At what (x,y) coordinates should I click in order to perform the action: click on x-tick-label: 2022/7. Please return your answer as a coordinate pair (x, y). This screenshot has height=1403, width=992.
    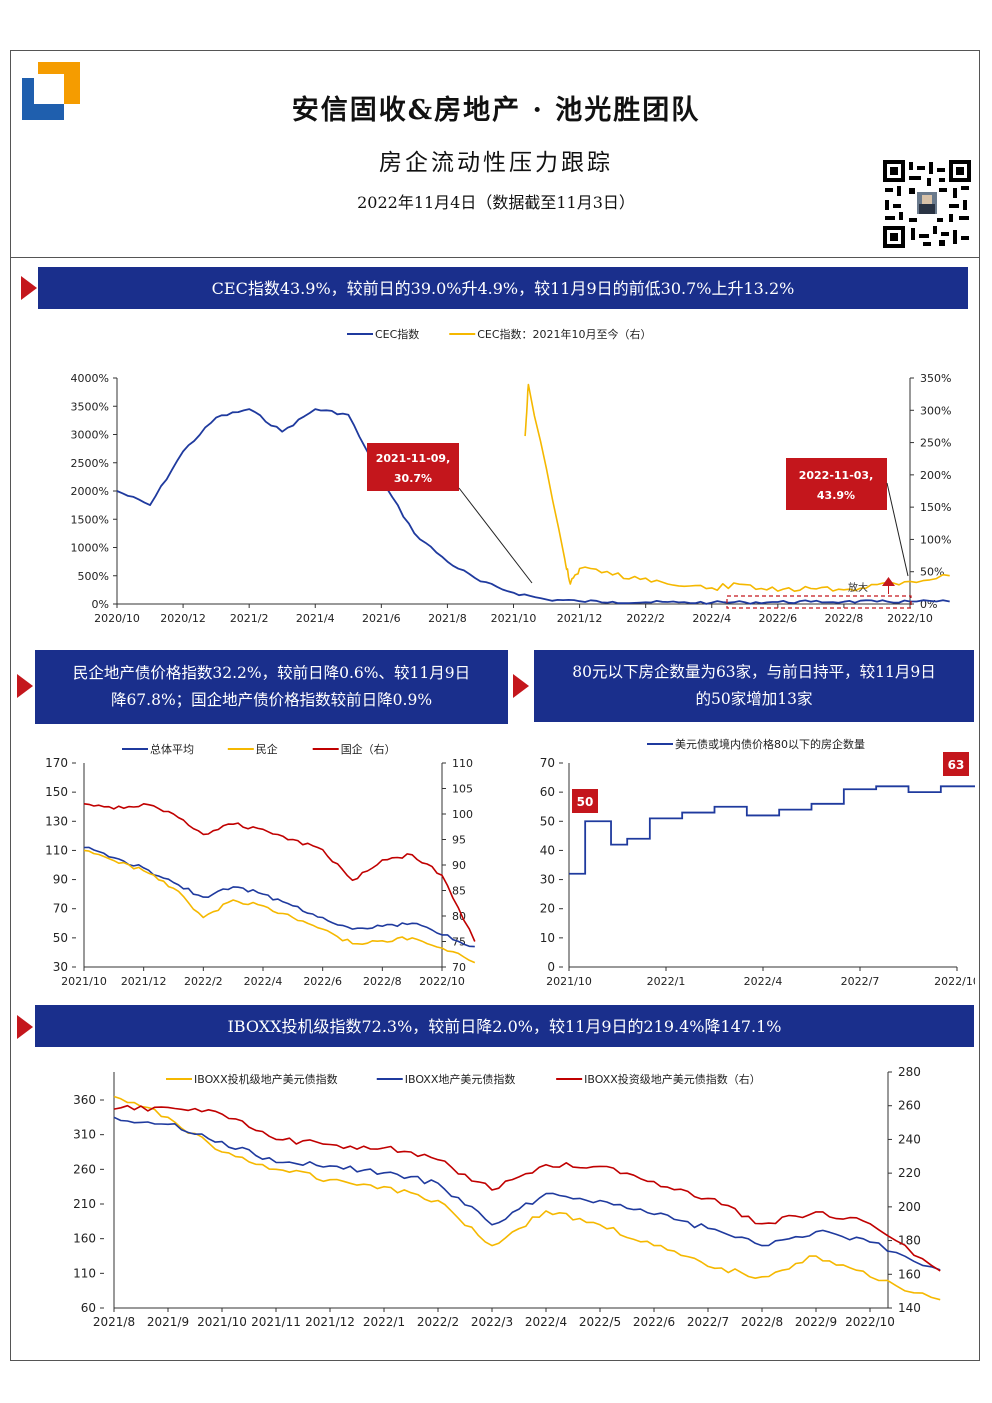
    Looking at the image, I should click on (708, 1322).